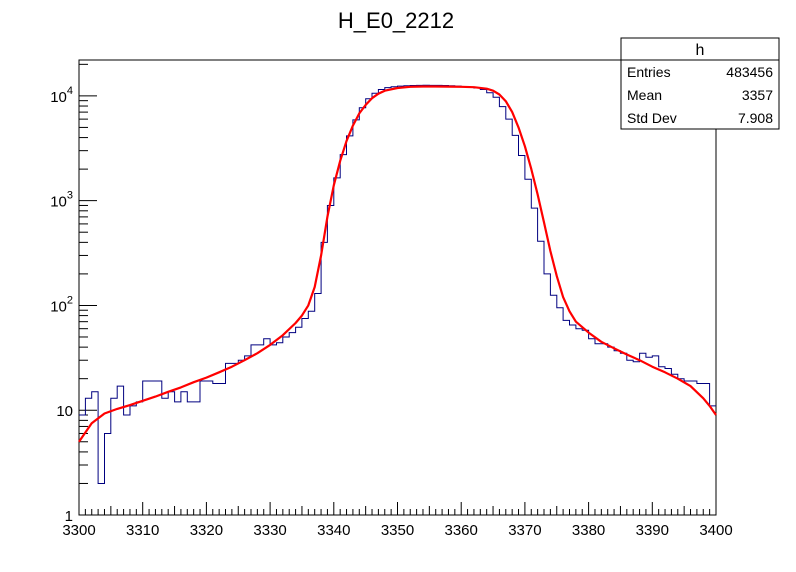  I want to click on y-tick-label: 10⁴, so click(61, 95).